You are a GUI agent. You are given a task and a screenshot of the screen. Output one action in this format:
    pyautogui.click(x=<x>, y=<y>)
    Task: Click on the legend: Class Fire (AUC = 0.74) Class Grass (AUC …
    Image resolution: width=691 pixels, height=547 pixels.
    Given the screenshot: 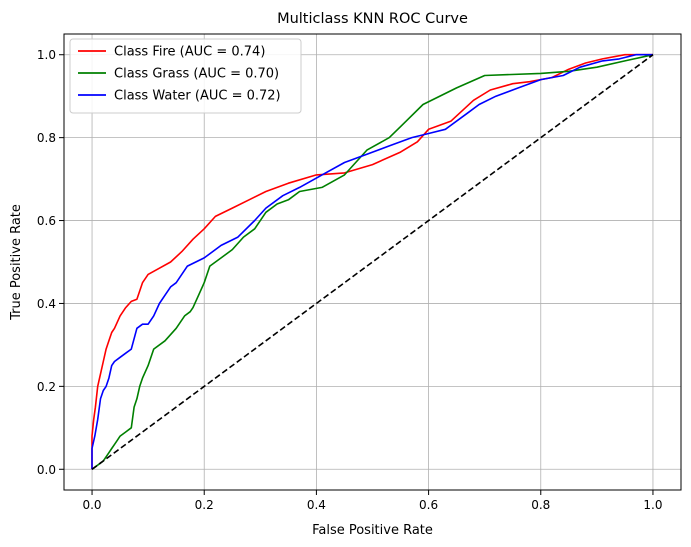 What is the action you would take?
    pyautogui.click(x=185, y=76)
    